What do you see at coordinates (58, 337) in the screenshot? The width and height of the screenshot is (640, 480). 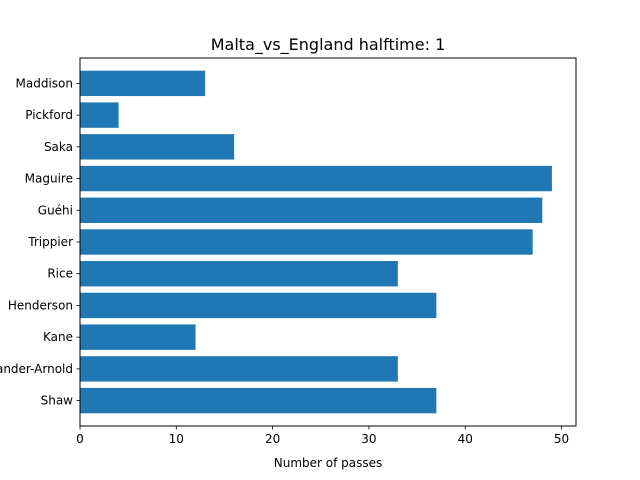 I see `y-tick-label: Kane` at bounding box center [58, 337].